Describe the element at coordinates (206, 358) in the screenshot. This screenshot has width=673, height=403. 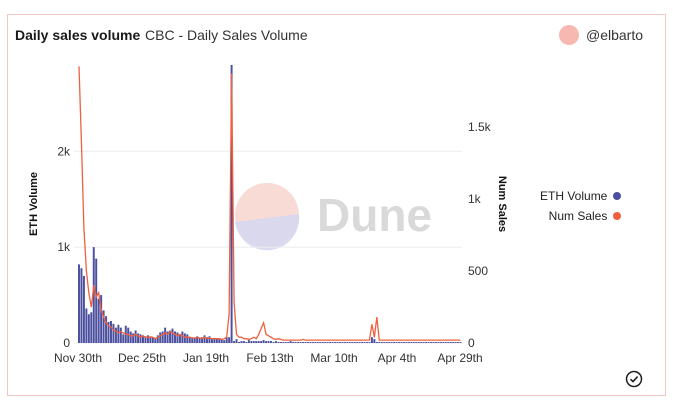
I see `x-axis-tick-label: Jan 19th` at that location.